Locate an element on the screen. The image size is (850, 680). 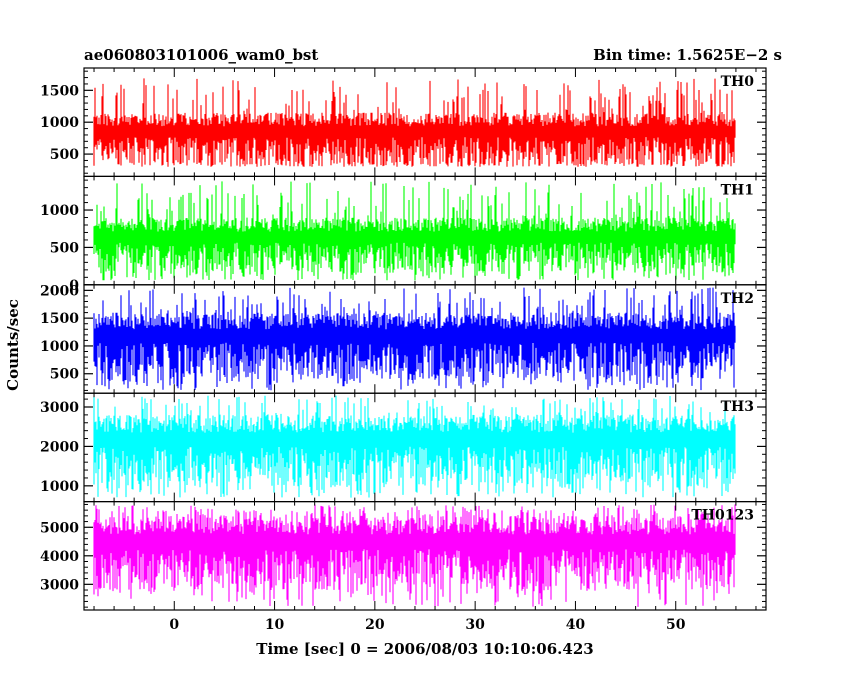
panel-th0: 500 1000 1500 TH0 is located at coordinates (403, 122).